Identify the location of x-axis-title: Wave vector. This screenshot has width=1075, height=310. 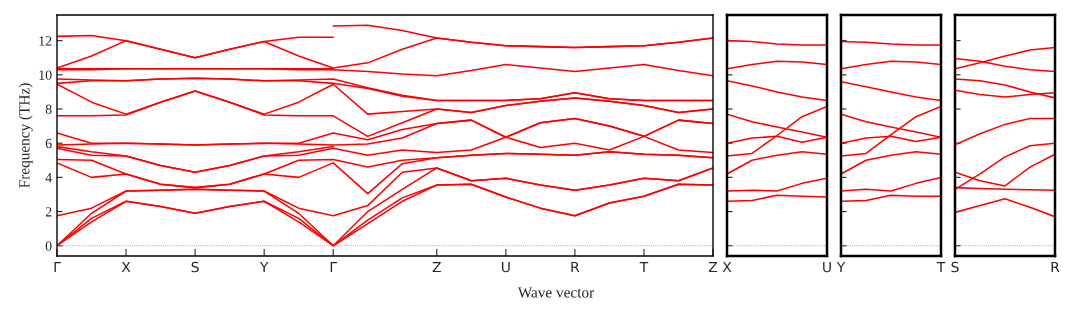
(556, 292).